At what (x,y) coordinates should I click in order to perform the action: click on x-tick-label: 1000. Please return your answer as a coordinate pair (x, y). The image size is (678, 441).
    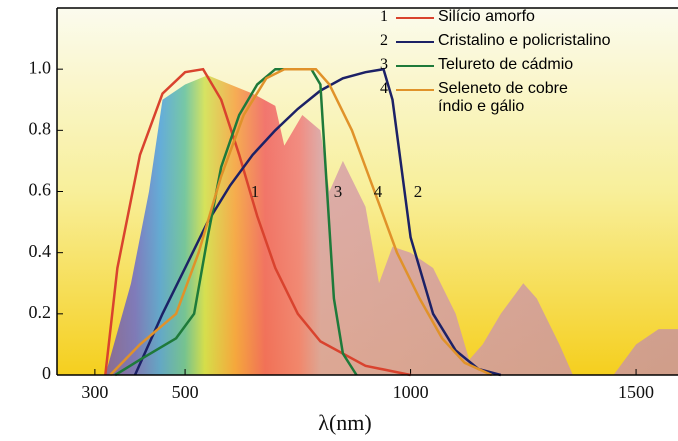
    Looking at the image, I should click on (411, 392).